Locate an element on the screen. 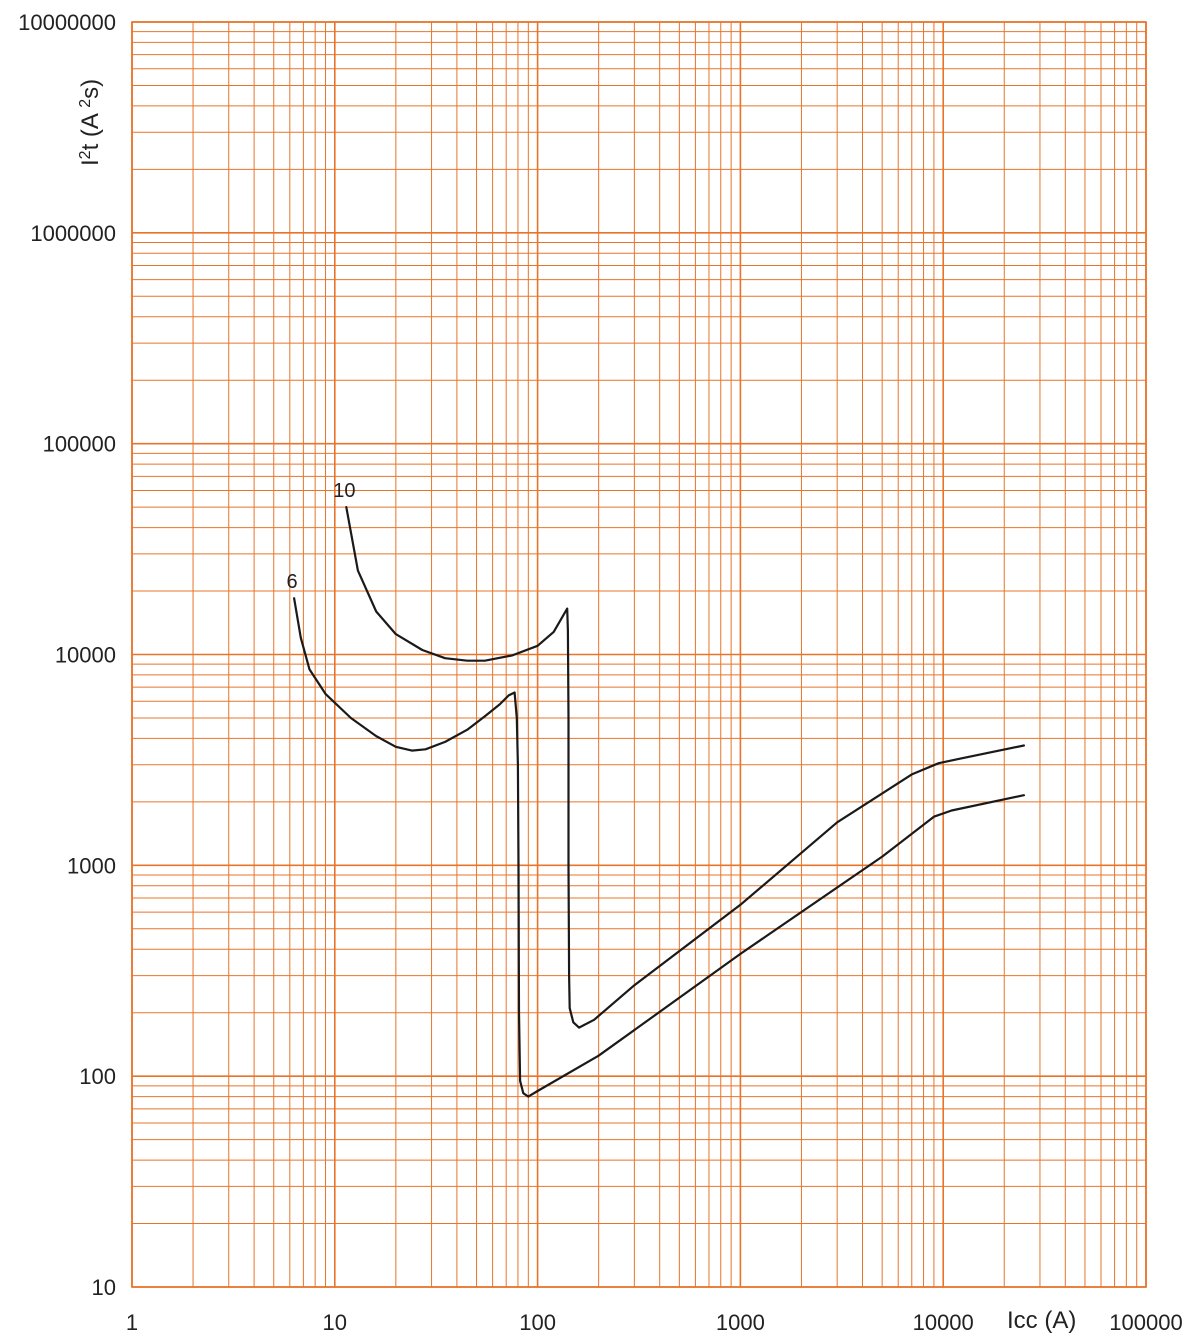 This screenshot has width=1189, height=1335. x-tick-label: 1000 is located at coordinates (740, 1322).